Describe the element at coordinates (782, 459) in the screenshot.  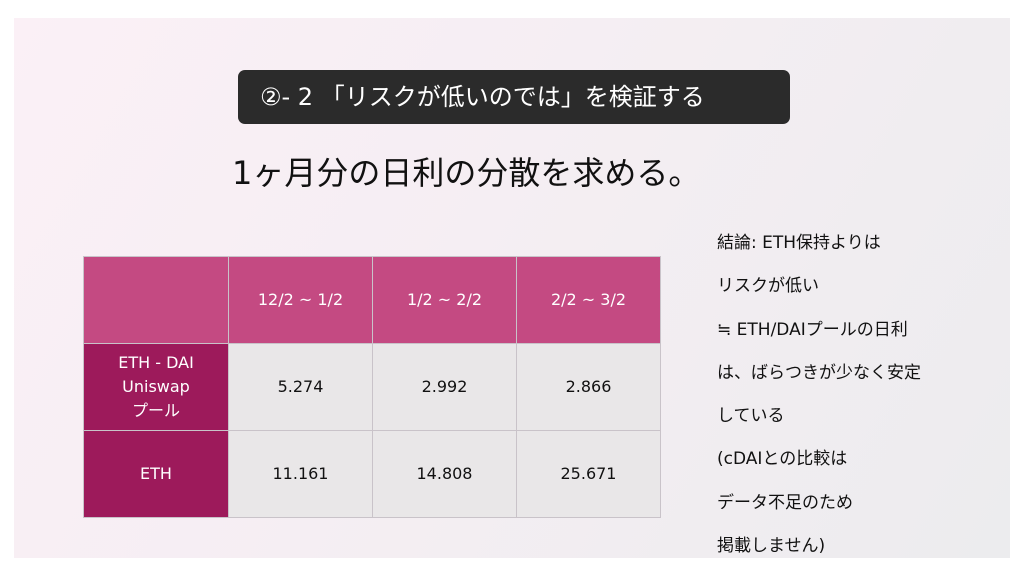
I see `note-line: (cDAIとの比較は` at that location.